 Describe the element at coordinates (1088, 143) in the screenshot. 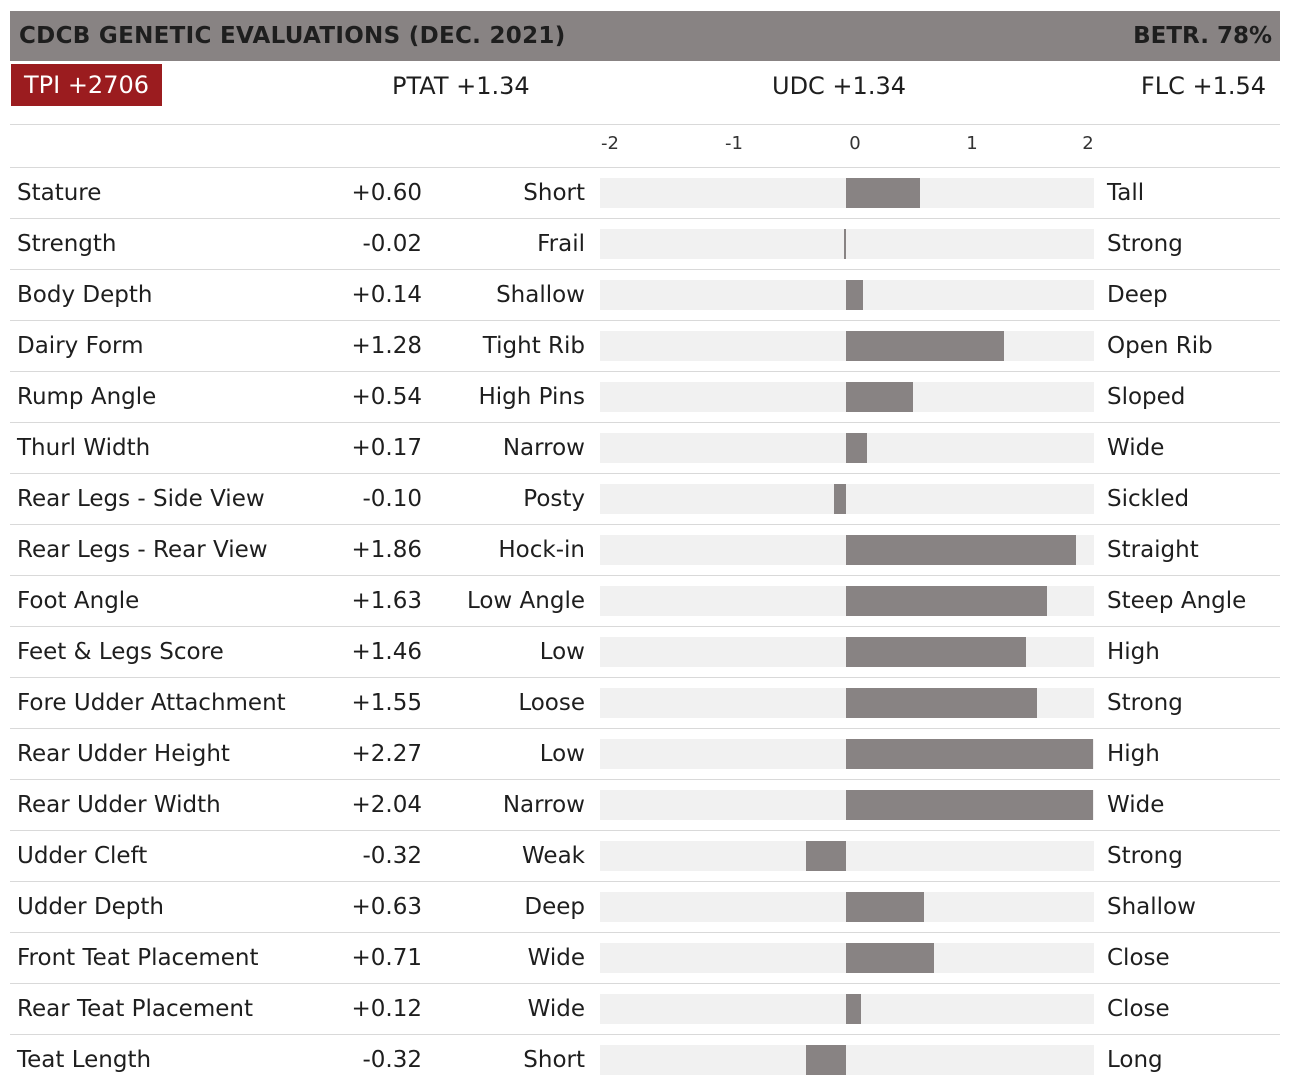

I see `axis-tick-label: 2` at that location.